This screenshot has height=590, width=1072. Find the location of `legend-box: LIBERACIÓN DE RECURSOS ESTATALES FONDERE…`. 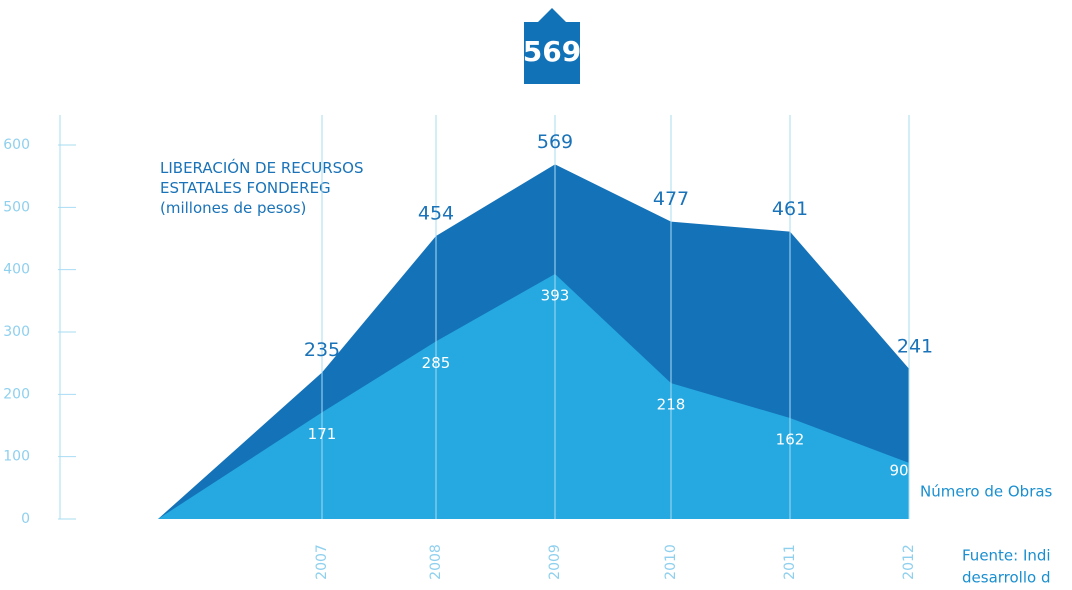

legend-box: LIBERACIÓN DE RECURSOS ESTATALES FONDERE… is located at coordinates (262, 188).